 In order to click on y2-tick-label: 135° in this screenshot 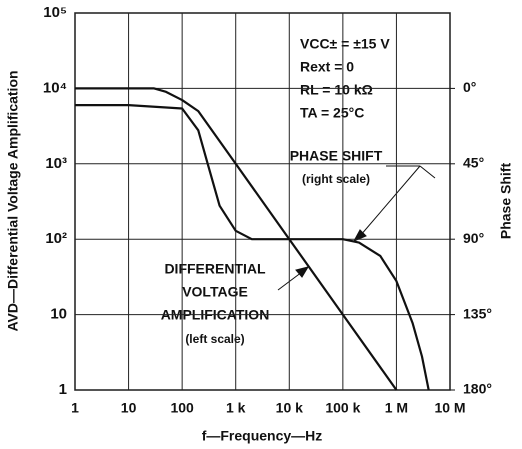, I will do `click(477, 313)`.